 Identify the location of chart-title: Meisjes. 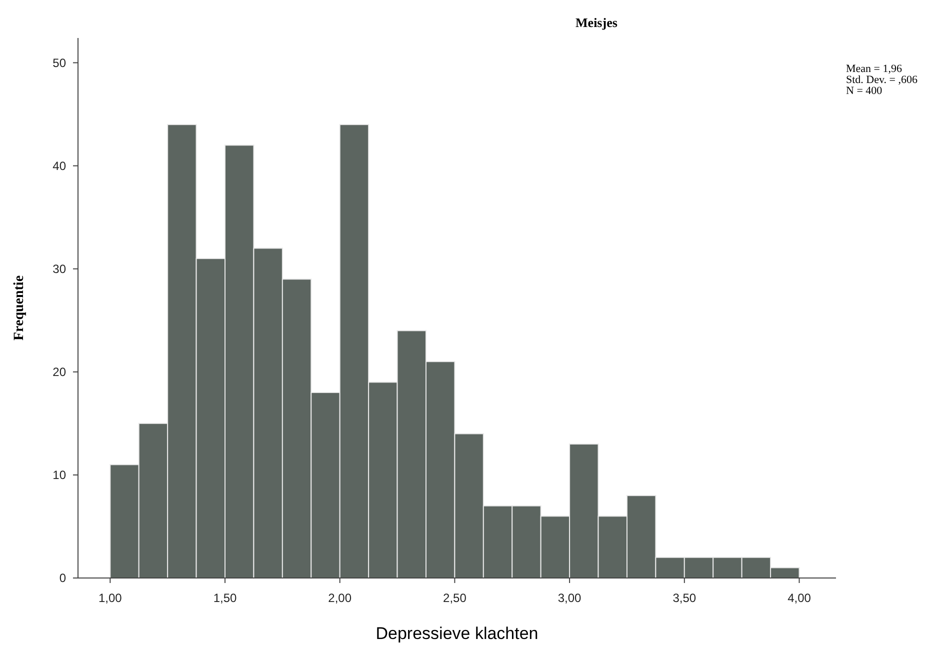
(597, 22).